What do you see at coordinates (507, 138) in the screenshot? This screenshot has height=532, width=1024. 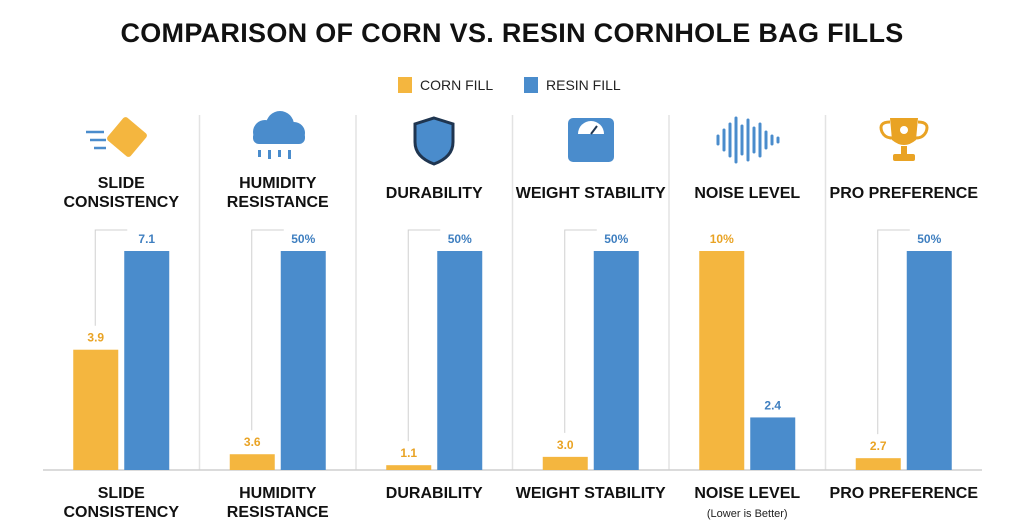 I see `icons` at bounding box center [507, 138].